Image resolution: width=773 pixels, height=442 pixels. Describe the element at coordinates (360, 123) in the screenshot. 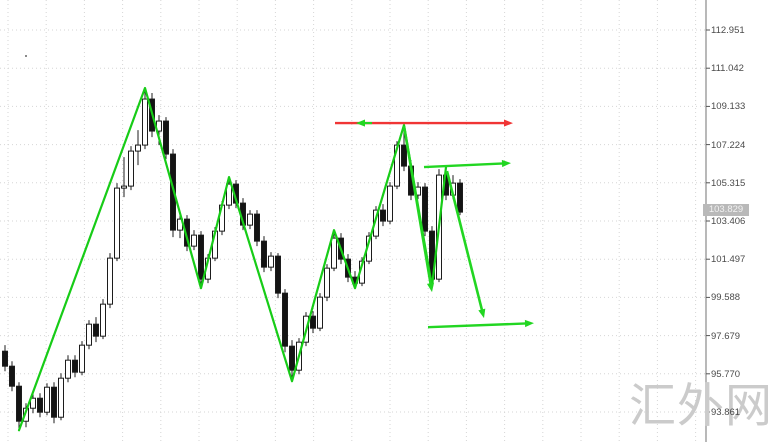

I see `green-back-arrow-head` at that location.